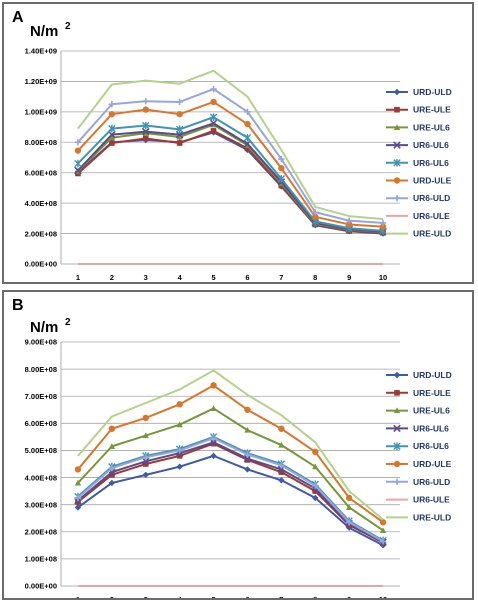  What do you see at coordinates (112, 596) in the screenshot?
I see `x-tick-label: 2` at bounding box center [112, 596].